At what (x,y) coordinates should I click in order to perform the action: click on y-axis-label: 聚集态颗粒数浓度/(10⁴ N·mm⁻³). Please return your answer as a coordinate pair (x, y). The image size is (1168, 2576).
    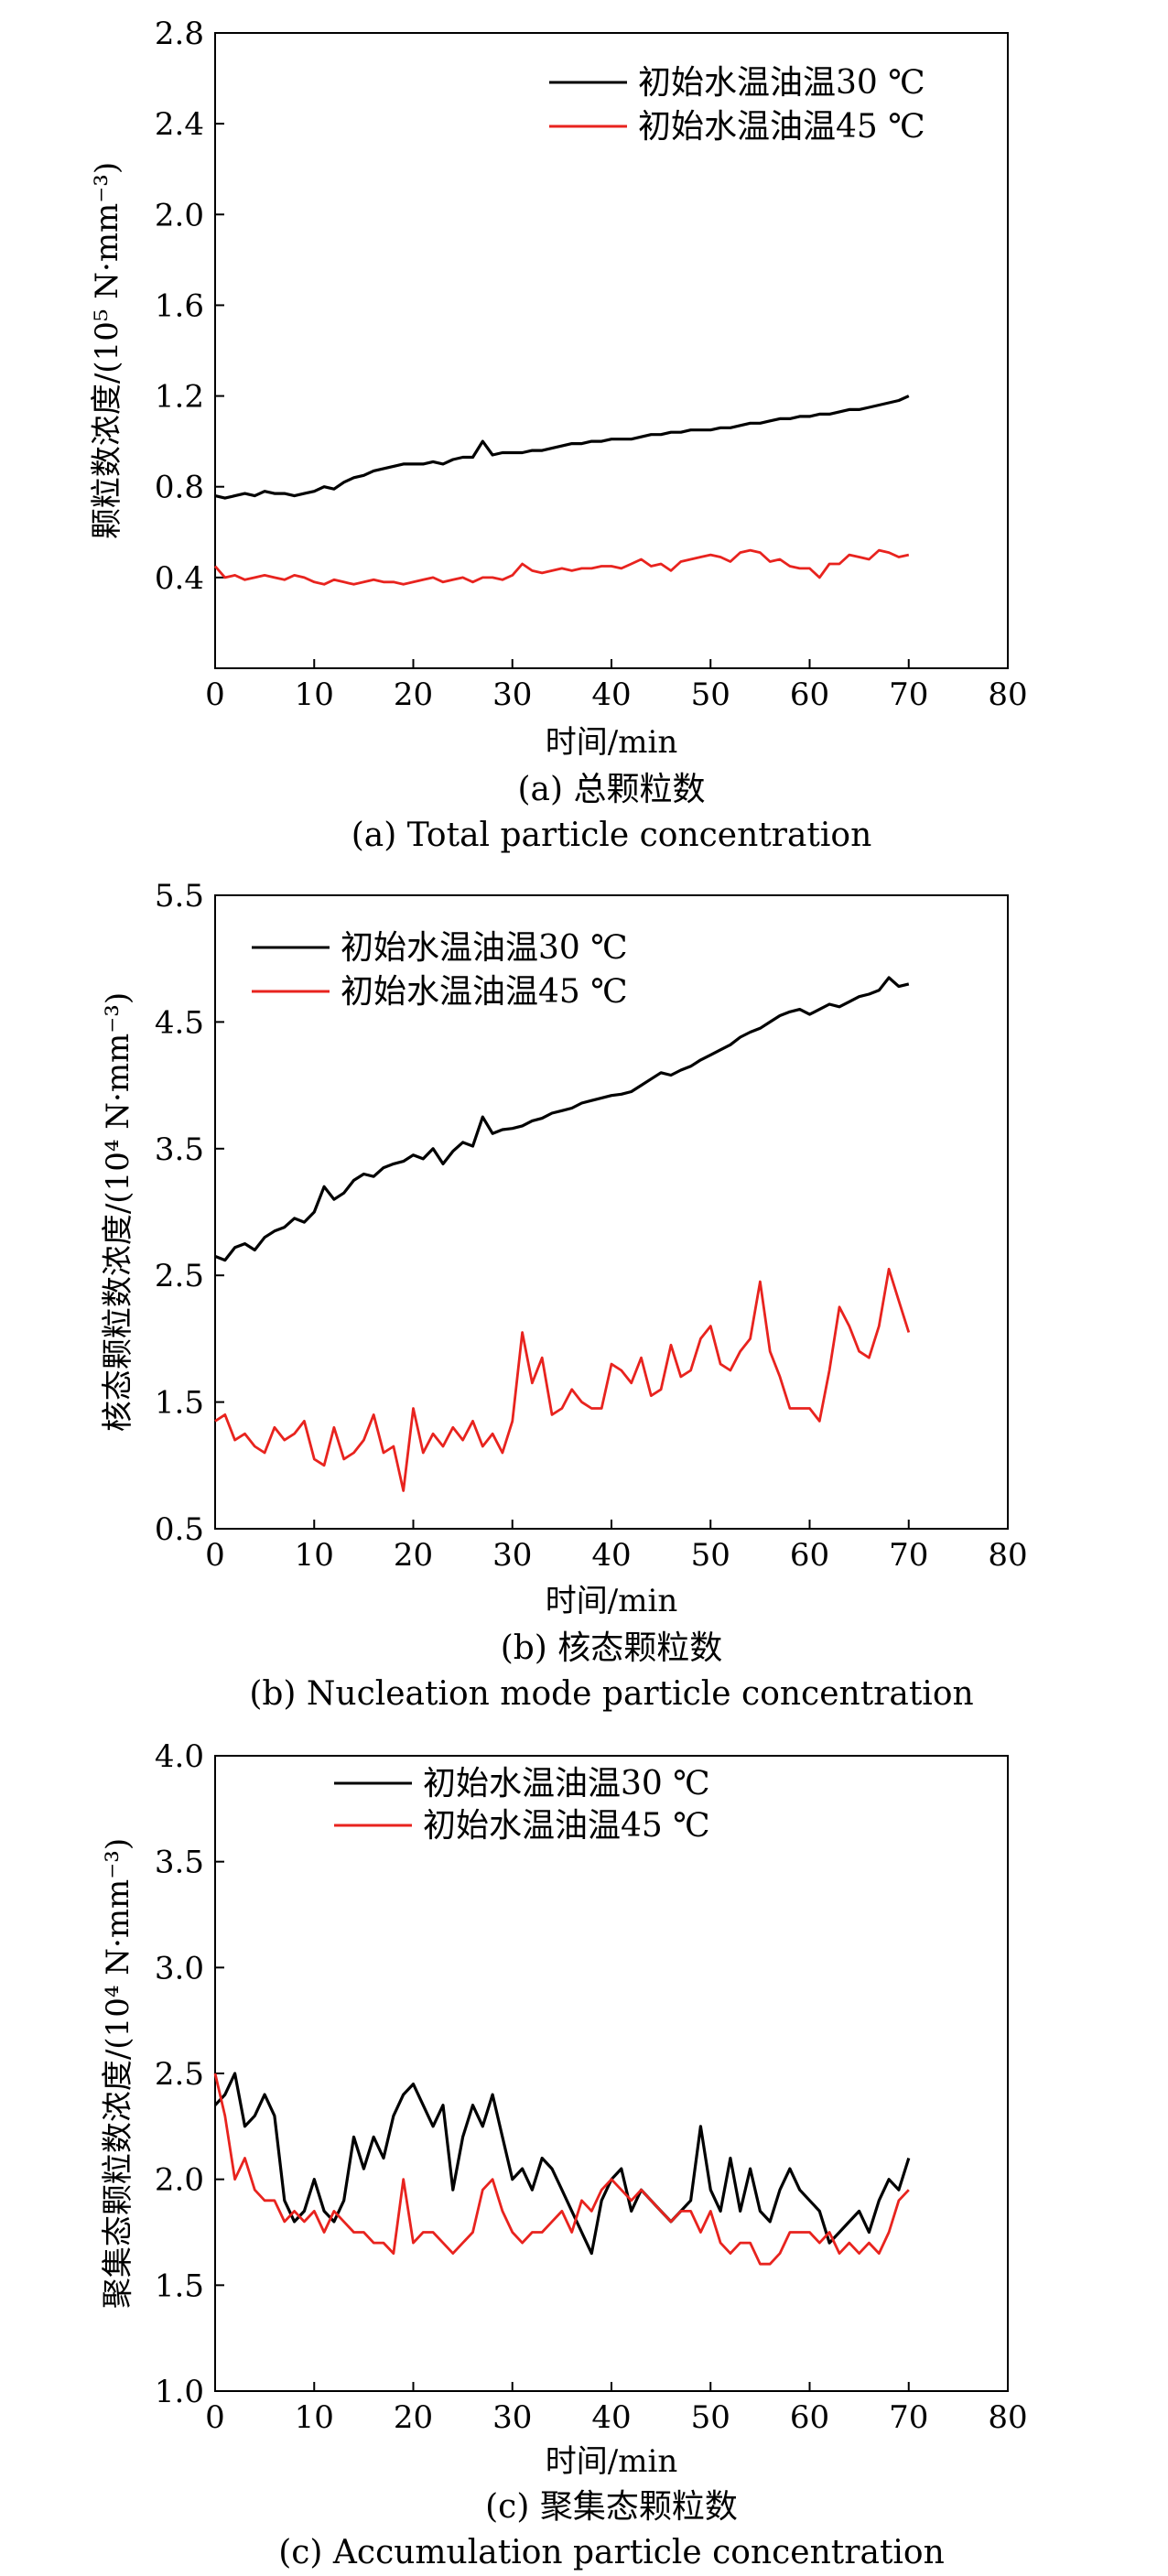
    Looking at the image, I should click on (118, 2073).